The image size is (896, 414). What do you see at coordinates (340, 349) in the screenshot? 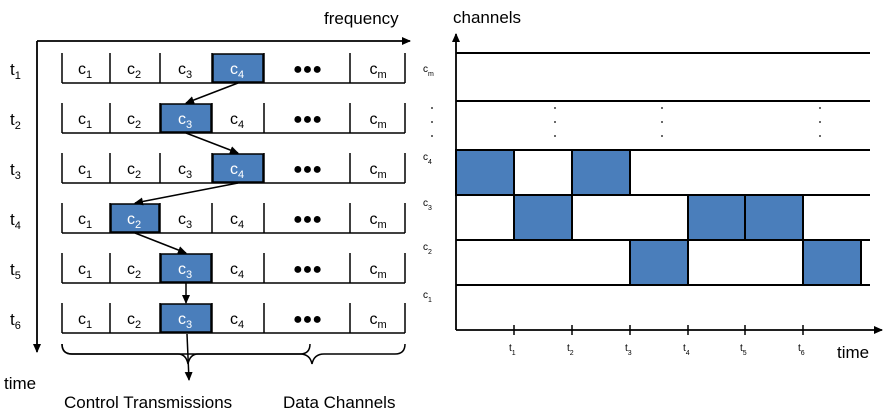
I see `data-brace` at bounding box center [340, 349].